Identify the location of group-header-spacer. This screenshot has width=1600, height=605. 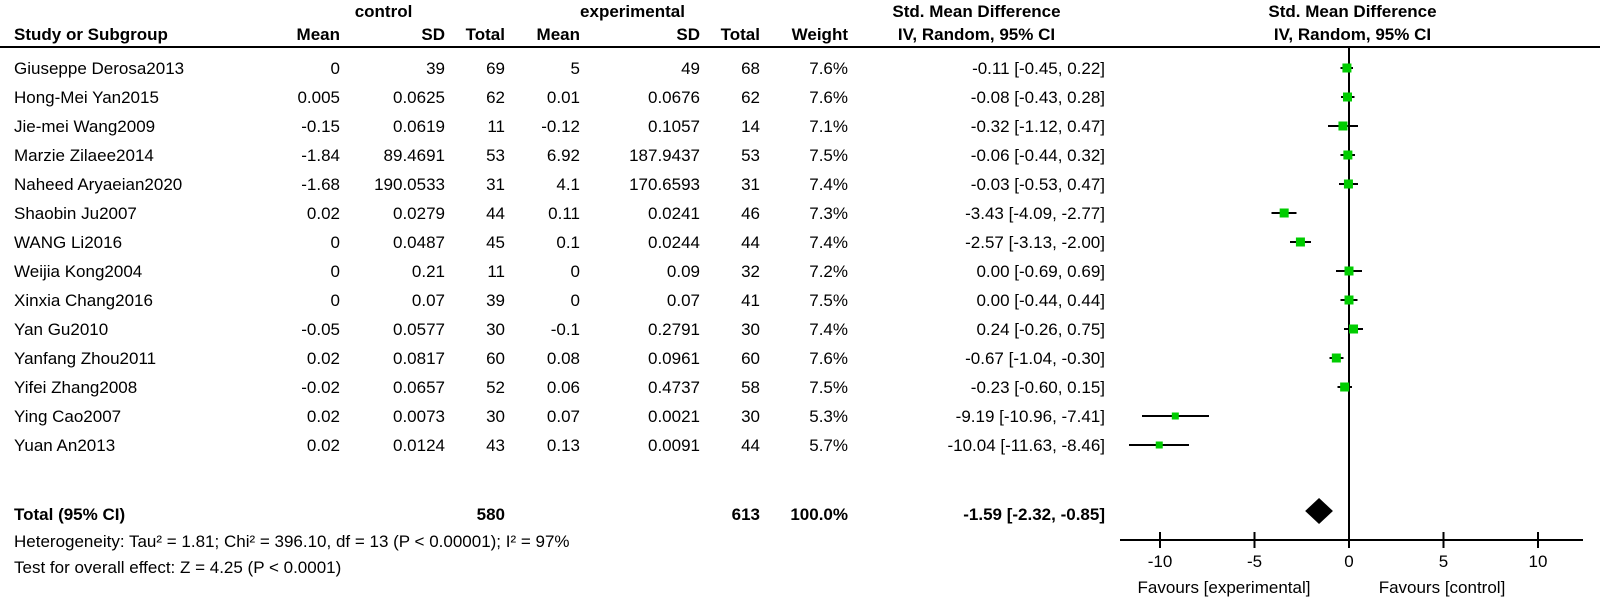
(131, 11).